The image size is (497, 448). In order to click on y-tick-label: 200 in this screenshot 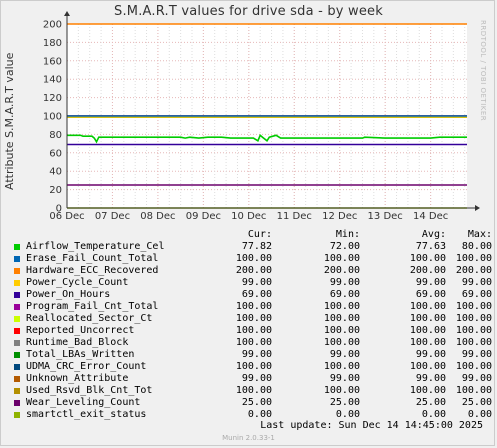, I will do `click(52, 25)`.